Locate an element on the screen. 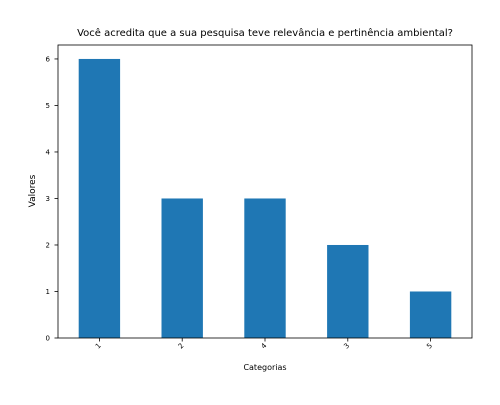 The height and width of the screenshot is (405, 500). y-axis-label: Valores is located at coordinates (33, 190).